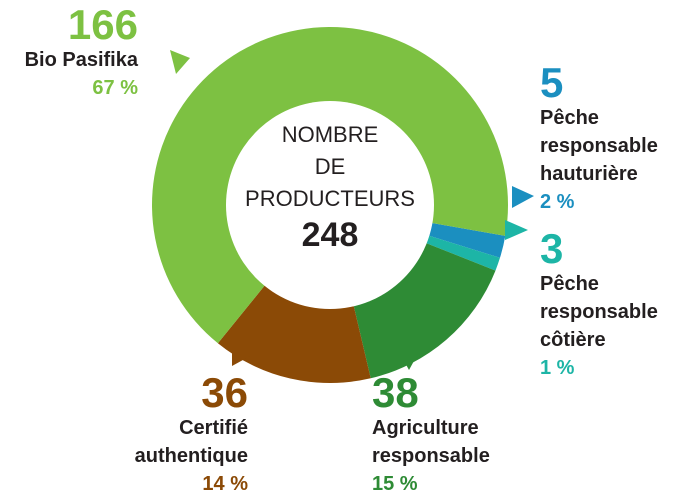 The width and height of the screenshot is (686, 493). I want to click on segment-label: 166 Bio Pasifika 67 %, so click(69, 53).